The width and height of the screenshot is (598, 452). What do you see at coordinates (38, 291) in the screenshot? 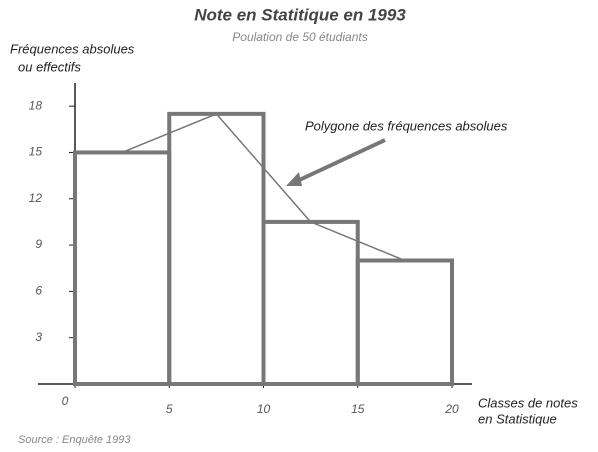
I see `y-tick-label: 6` at bounding box center [38, 291].